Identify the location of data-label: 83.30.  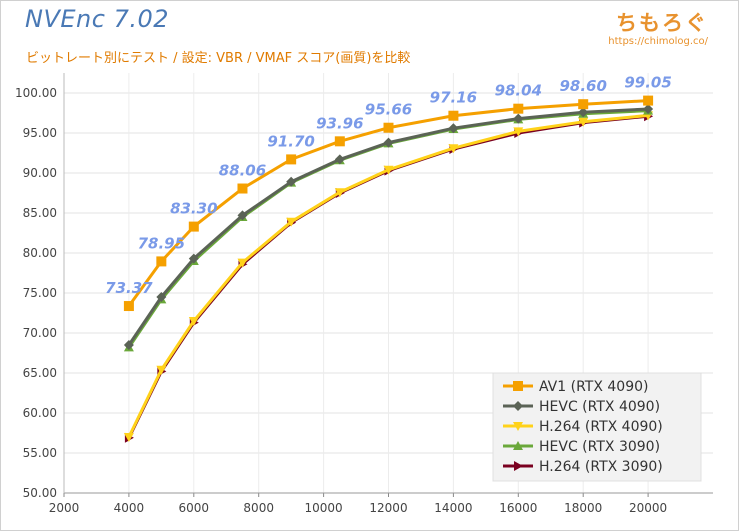
(193, 209).